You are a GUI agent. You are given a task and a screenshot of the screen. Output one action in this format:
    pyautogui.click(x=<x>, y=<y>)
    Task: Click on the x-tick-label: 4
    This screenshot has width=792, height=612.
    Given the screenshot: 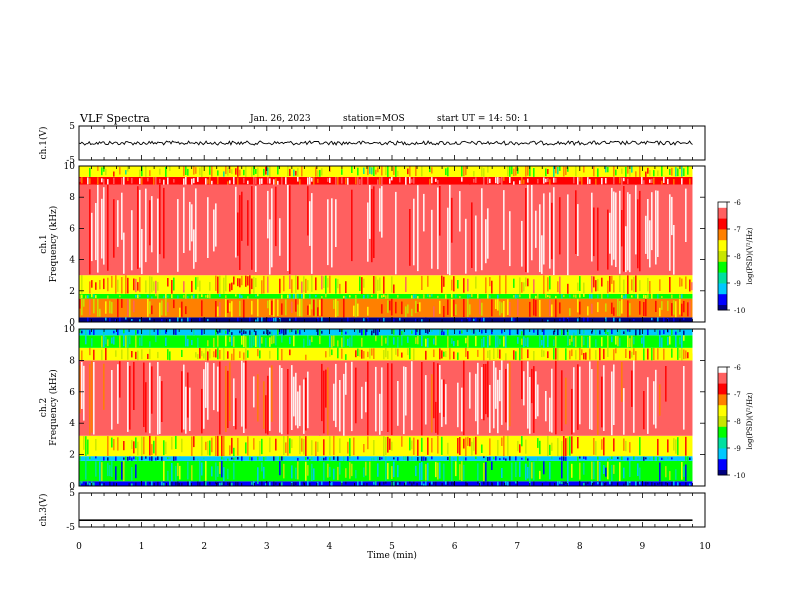 What is the action you would take?
    pyautogui.click(x=330, y=547)
    